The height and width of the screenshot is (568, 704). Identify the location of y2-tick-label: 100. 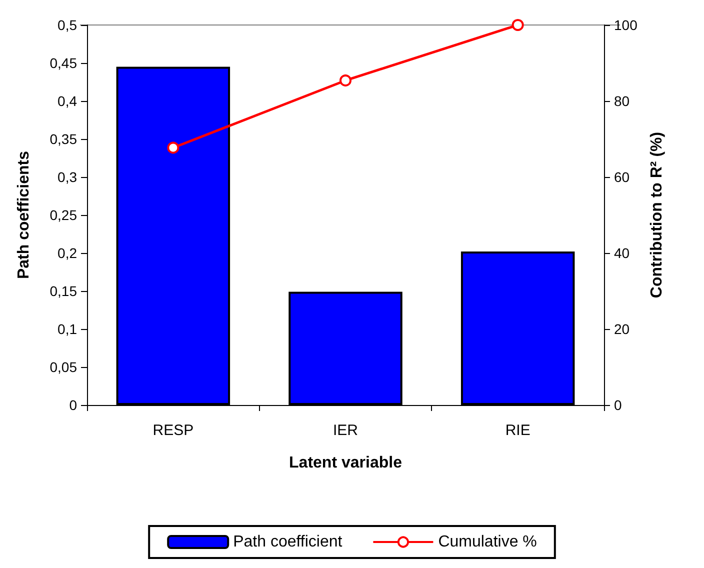
(626, 25).